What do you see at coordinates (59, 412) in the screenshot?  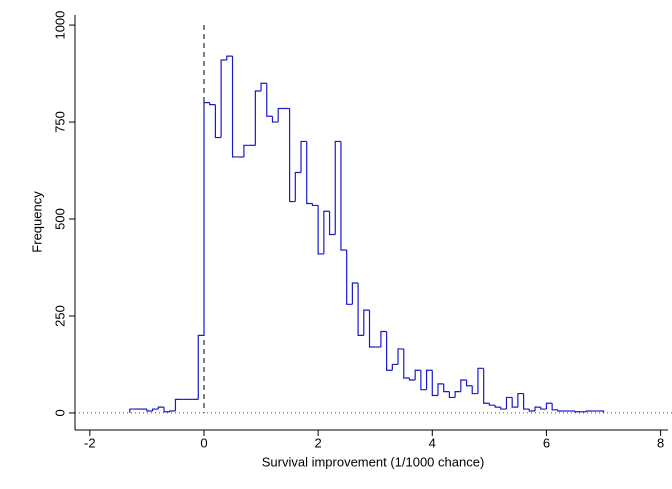 I see `y-tick-label: 0` at bounding box center [59, 412].